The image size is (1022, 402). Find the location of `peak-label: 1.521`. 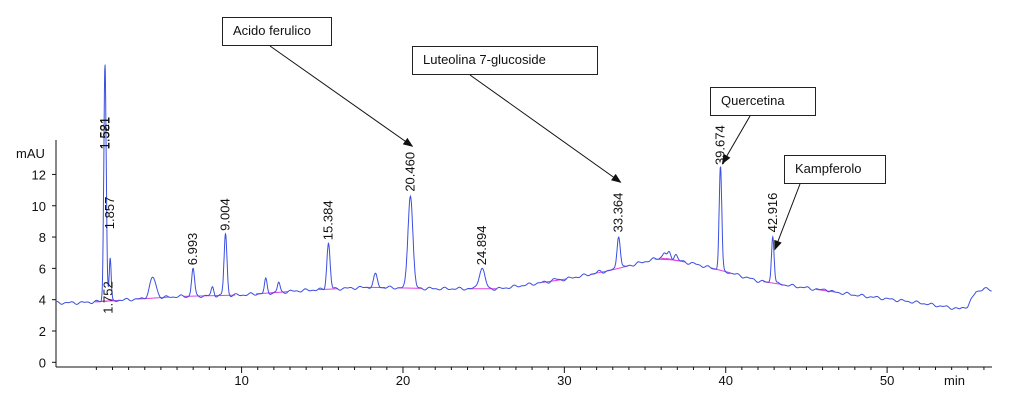

peak-label: 1.521 is located at coordinates (104, 133).